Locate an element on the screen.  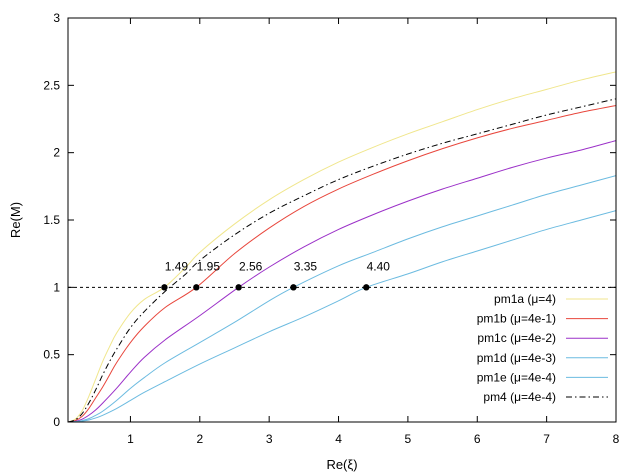
y-axis-label: Re(M) is located at coordinates (15, 220).